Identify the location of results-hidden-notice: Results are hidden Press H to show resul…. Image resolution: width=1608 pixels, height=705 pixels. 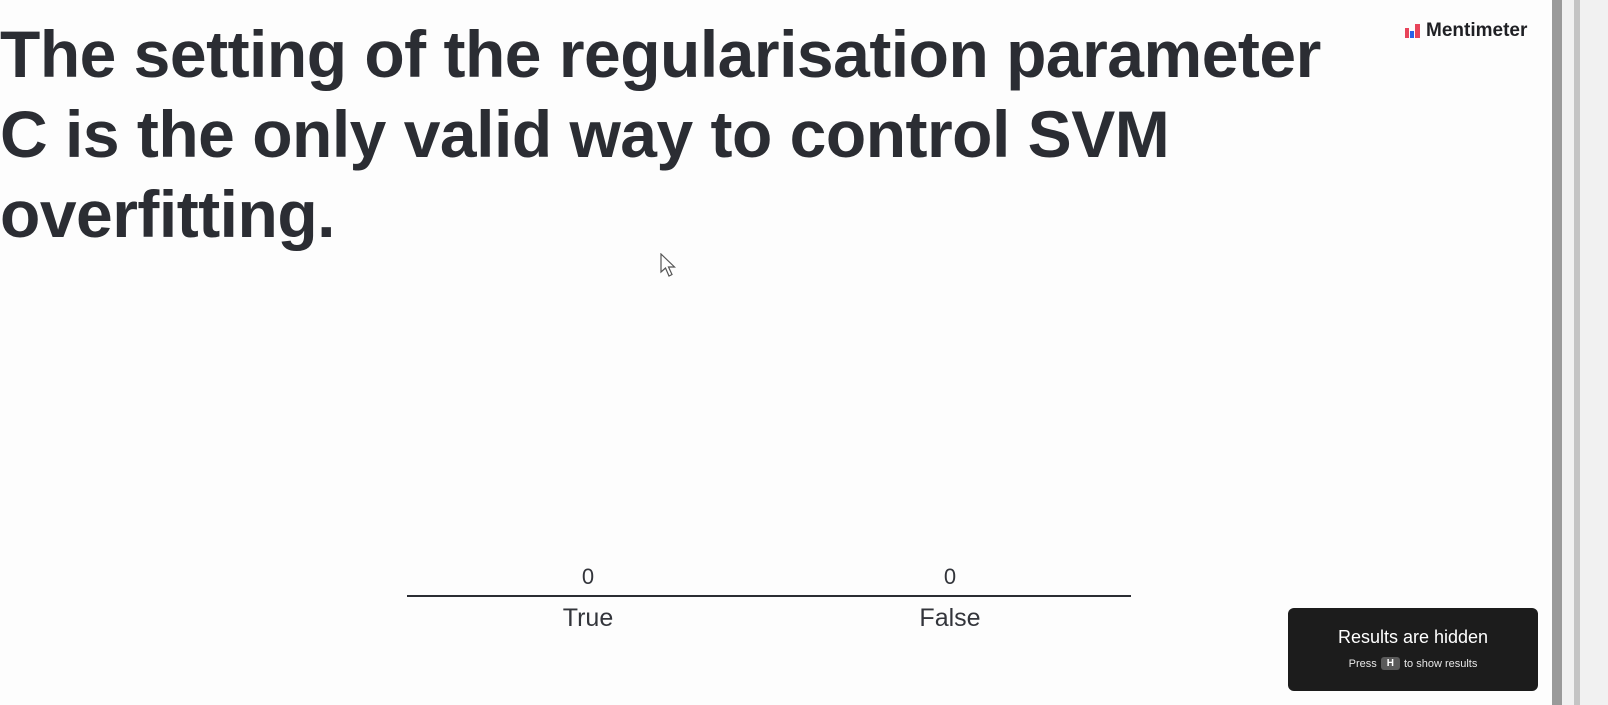
(1413, 649).